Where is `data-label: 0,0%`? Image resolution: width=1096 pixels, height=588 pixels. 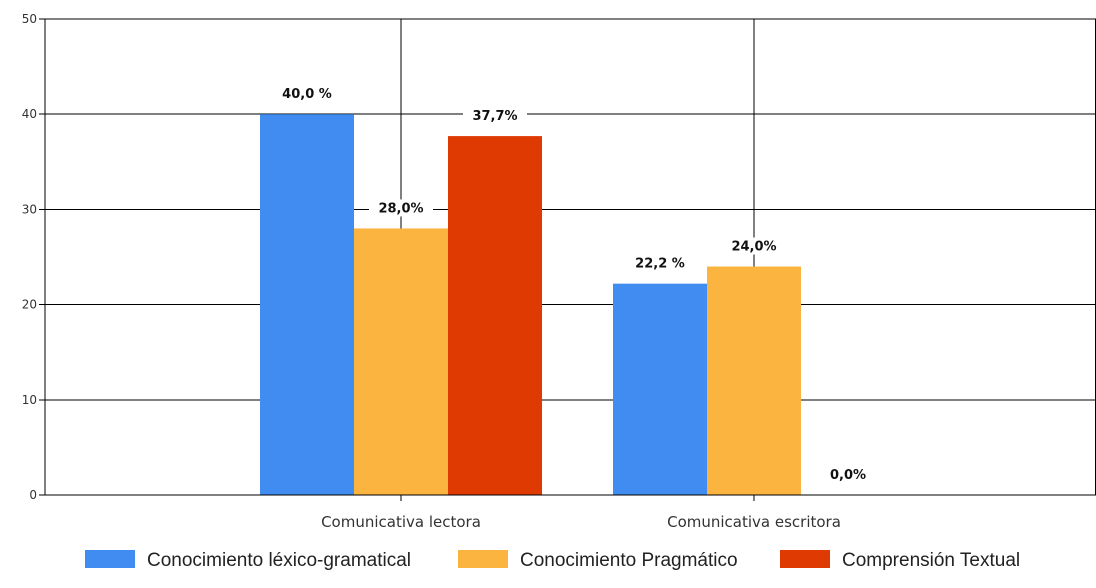 data-label: 0,0% is located at coordinates (848, 475).